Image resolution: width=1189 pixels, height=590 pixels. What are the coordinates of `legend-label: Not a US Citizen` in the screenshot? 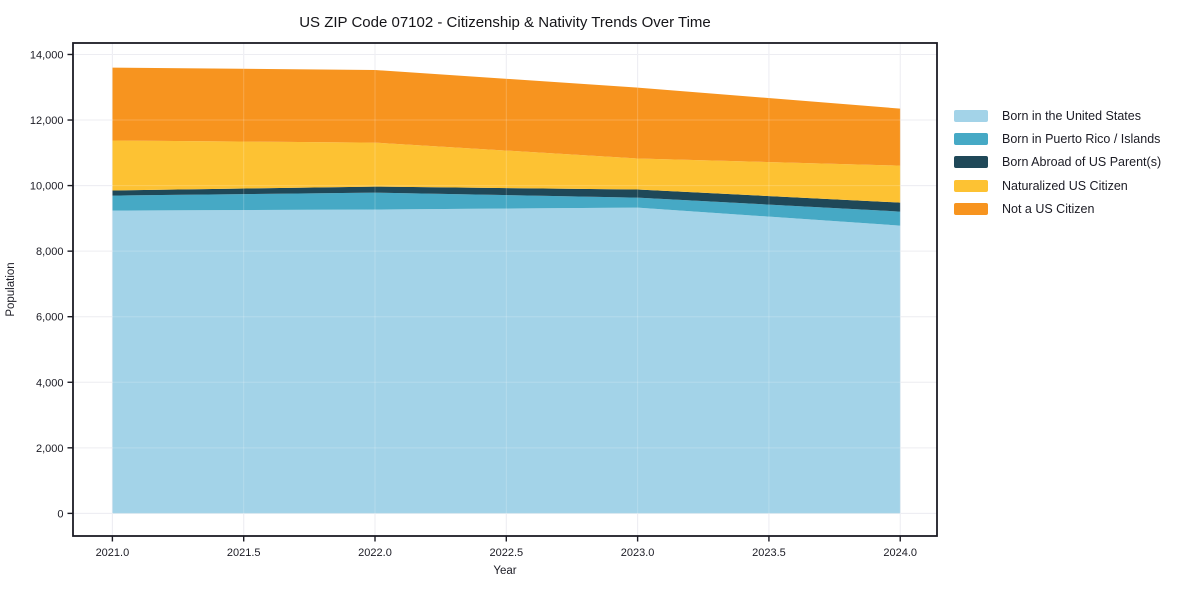 It's located at (1048, 209).